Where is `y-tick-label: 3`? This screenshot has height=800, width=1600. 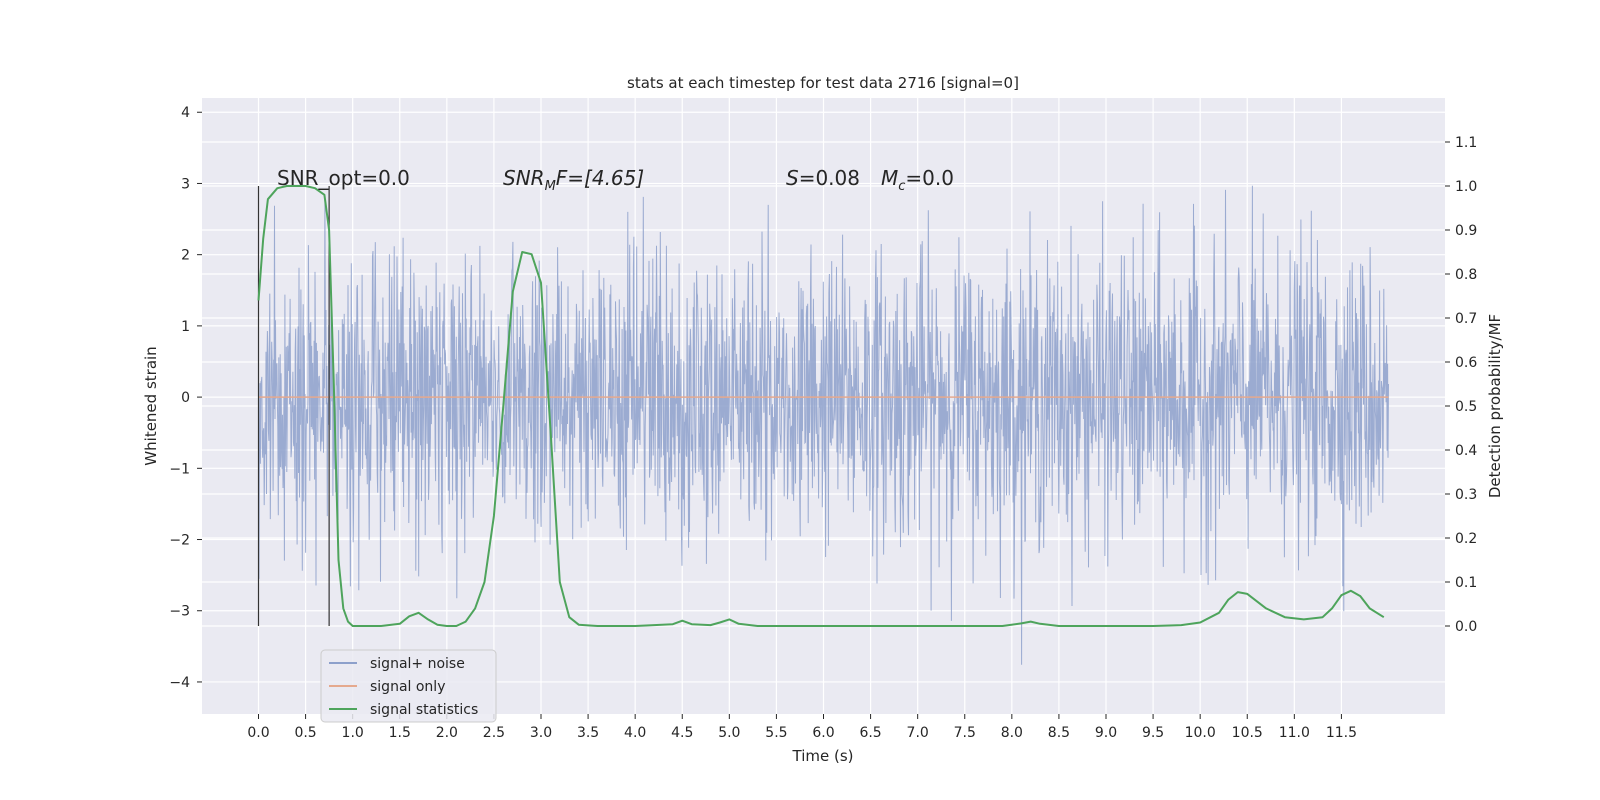 y-tick-label: 3 is located at coordinates (185, 184).